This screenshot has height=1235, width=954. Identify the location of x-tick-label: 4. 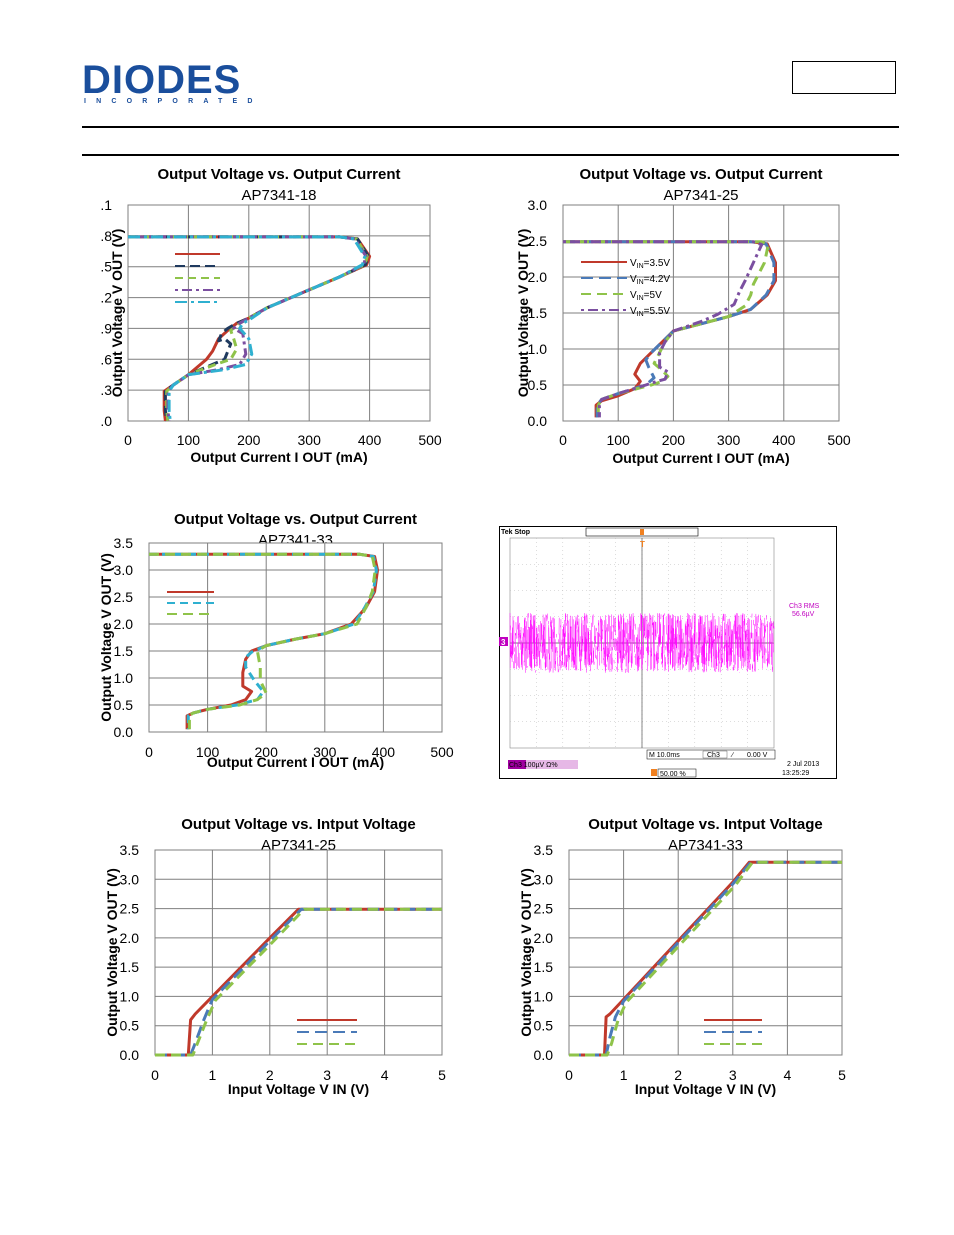
(385, 1075).